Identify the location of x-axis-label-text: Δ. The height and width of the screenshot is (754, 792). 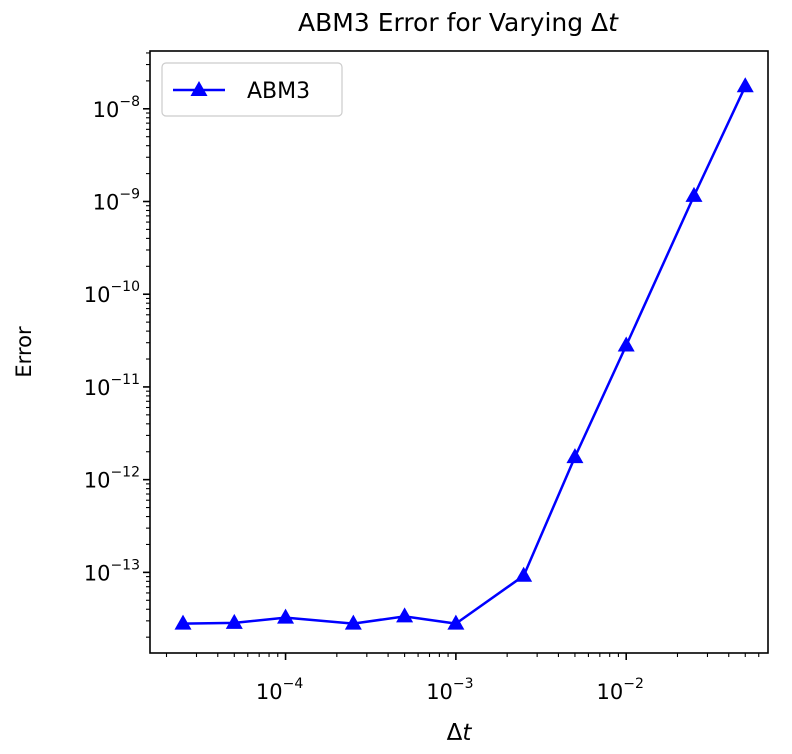
(455, 733).